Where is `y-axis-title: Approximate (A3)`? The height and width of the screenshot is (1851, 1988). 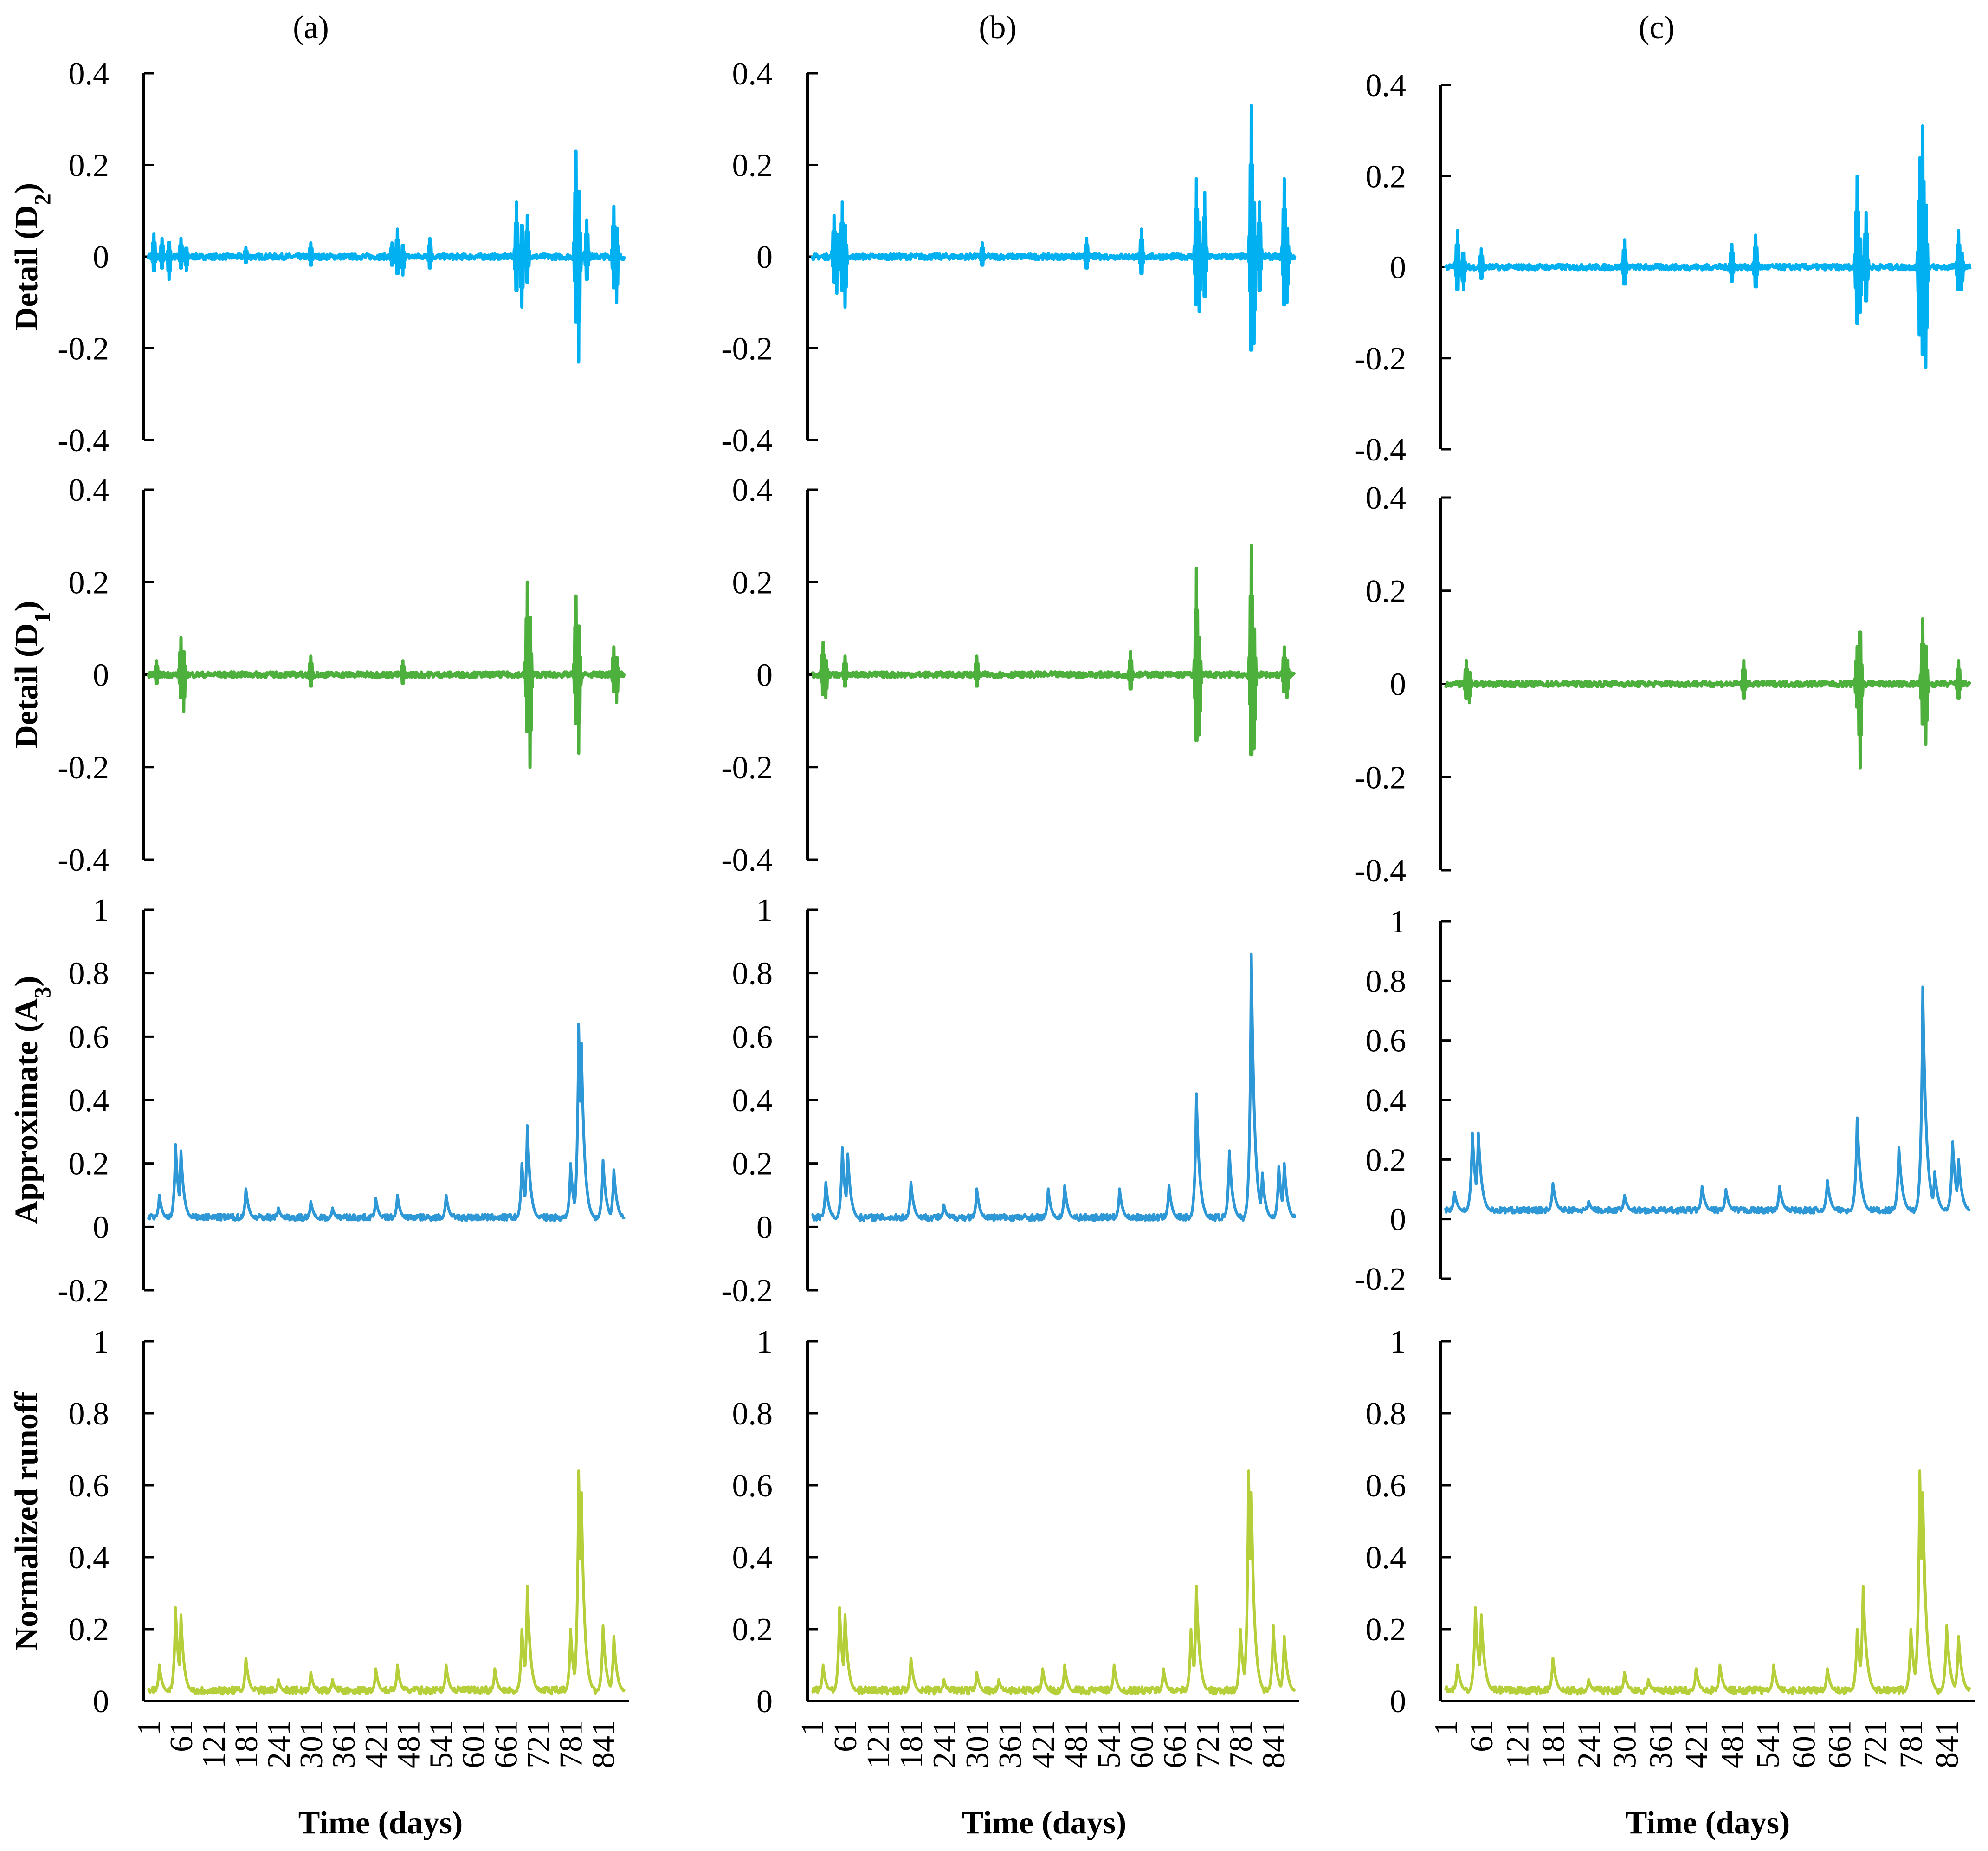
y-axis-title: Approximate (A3) is located at coordinates (32, 1100).